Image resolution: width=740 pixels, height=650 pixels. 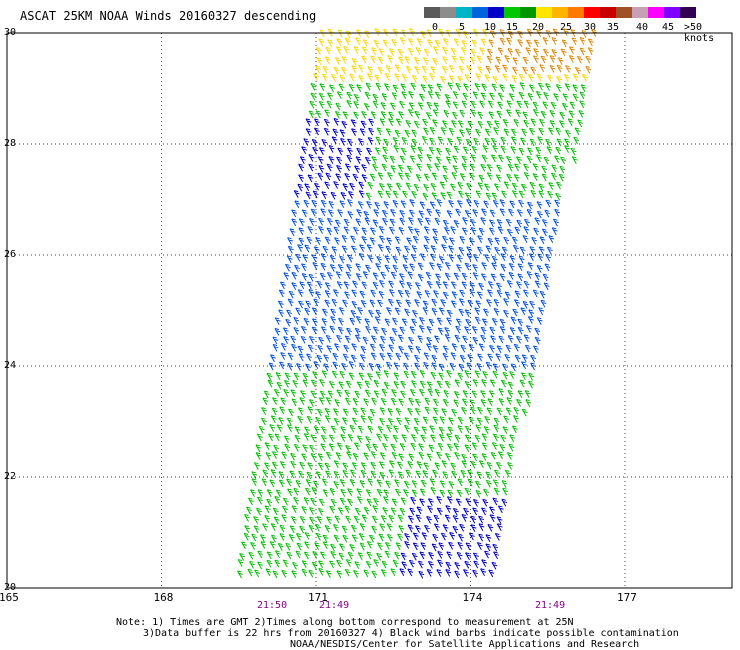 What do you see at coordinates (432, 12) in the screenshot?
I see `legend-swatch` at bounding box center [432, 12].